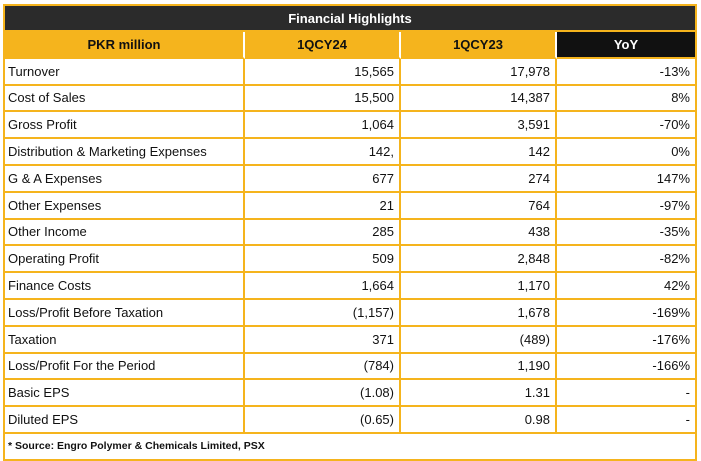 The height and width of the screenshot is (461, 701). I want to click on cell-value-1qcy23: 764, so click(479, 206).